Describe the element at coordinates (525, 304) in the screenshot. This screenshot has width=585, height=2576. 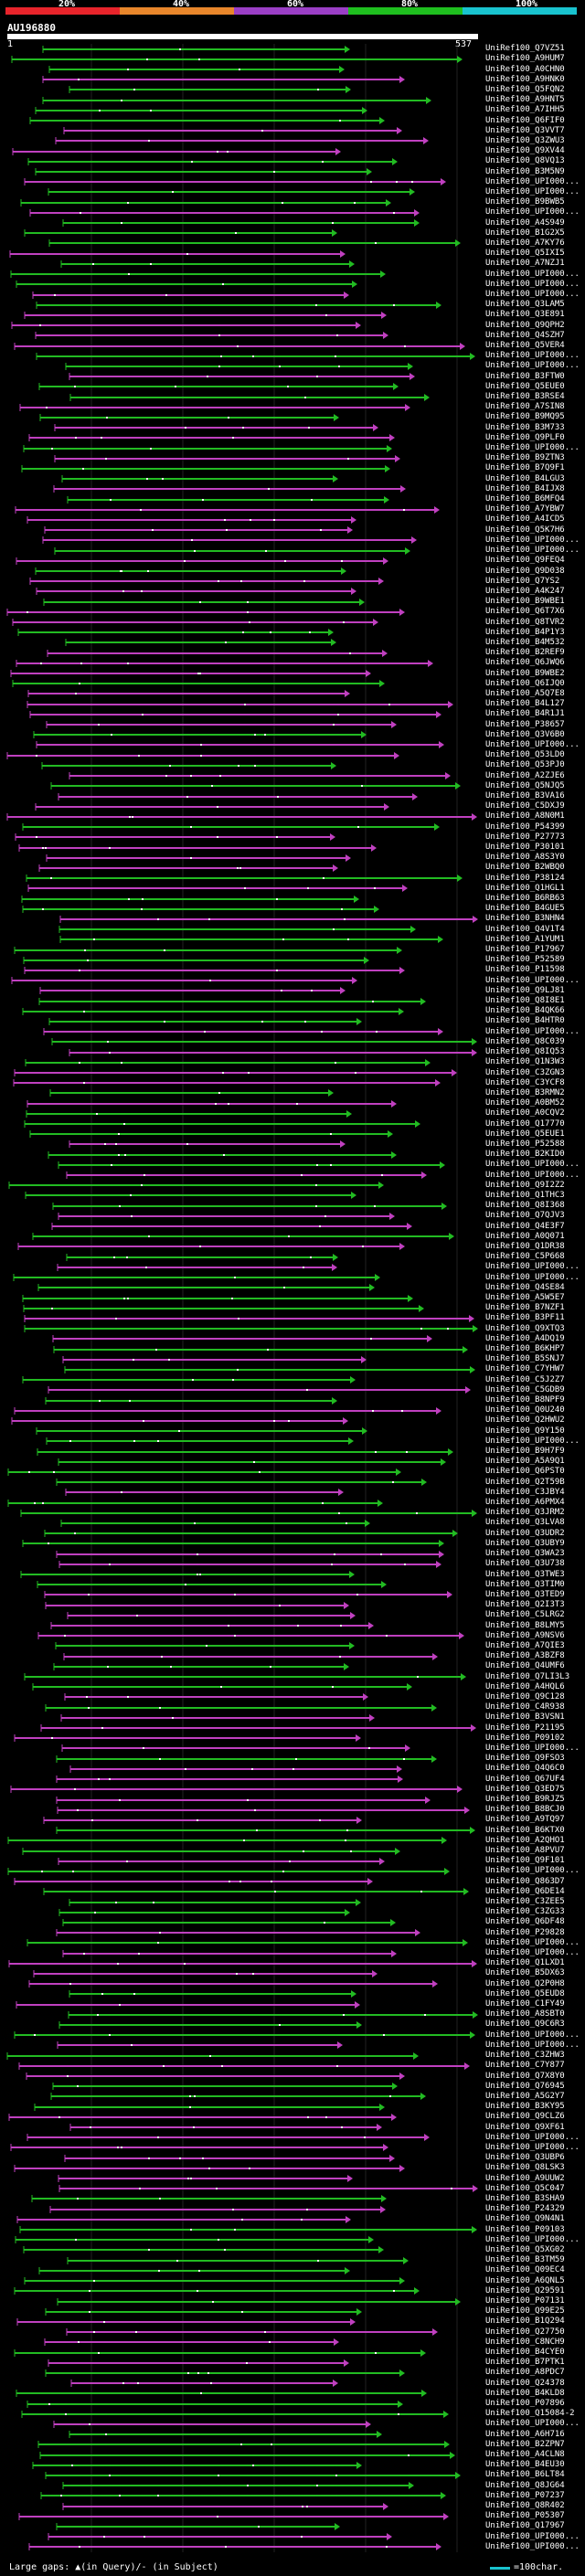
I see `hit-label: UniRef100_Q3LAM5` at that location.